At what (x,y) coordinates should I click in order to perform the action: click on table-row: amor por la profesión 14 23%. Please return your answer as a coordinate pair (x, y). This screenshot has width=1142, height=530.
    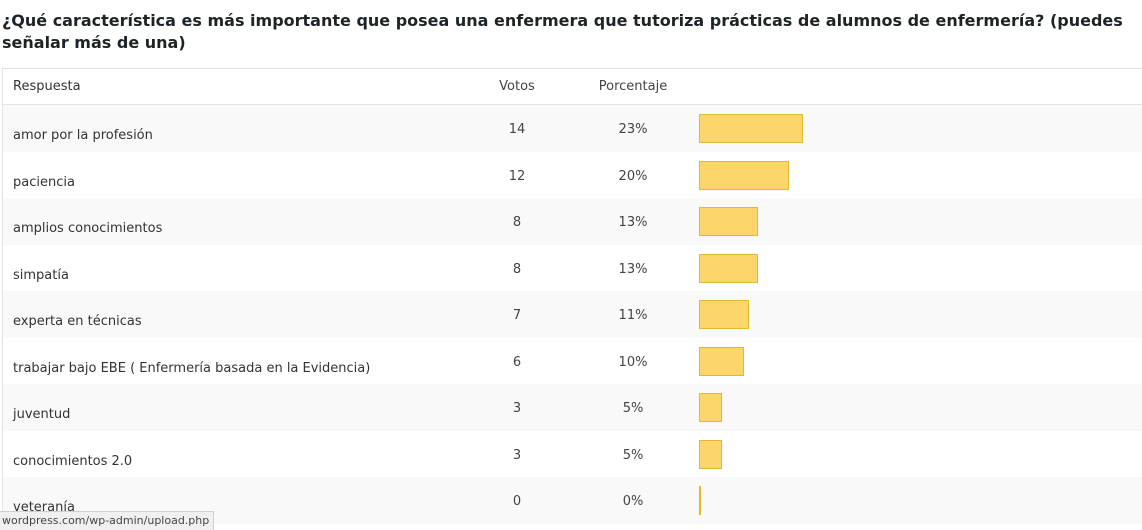
    Looking at the image, I should click on (572, 128).